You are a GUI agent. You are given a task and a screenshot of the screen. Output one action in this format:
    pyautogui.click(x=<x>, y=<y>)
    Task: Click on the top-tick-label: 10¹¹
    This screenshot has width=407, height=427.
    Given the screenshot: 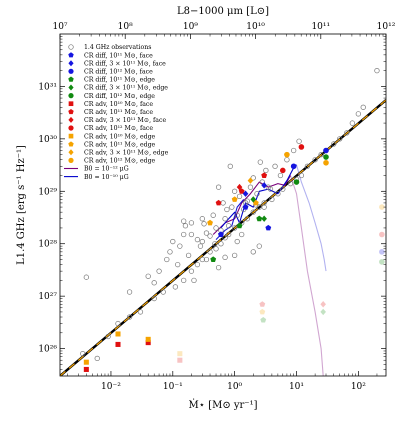 What is the action you would take?
    pyautogui.click(x=320, y=27)
    